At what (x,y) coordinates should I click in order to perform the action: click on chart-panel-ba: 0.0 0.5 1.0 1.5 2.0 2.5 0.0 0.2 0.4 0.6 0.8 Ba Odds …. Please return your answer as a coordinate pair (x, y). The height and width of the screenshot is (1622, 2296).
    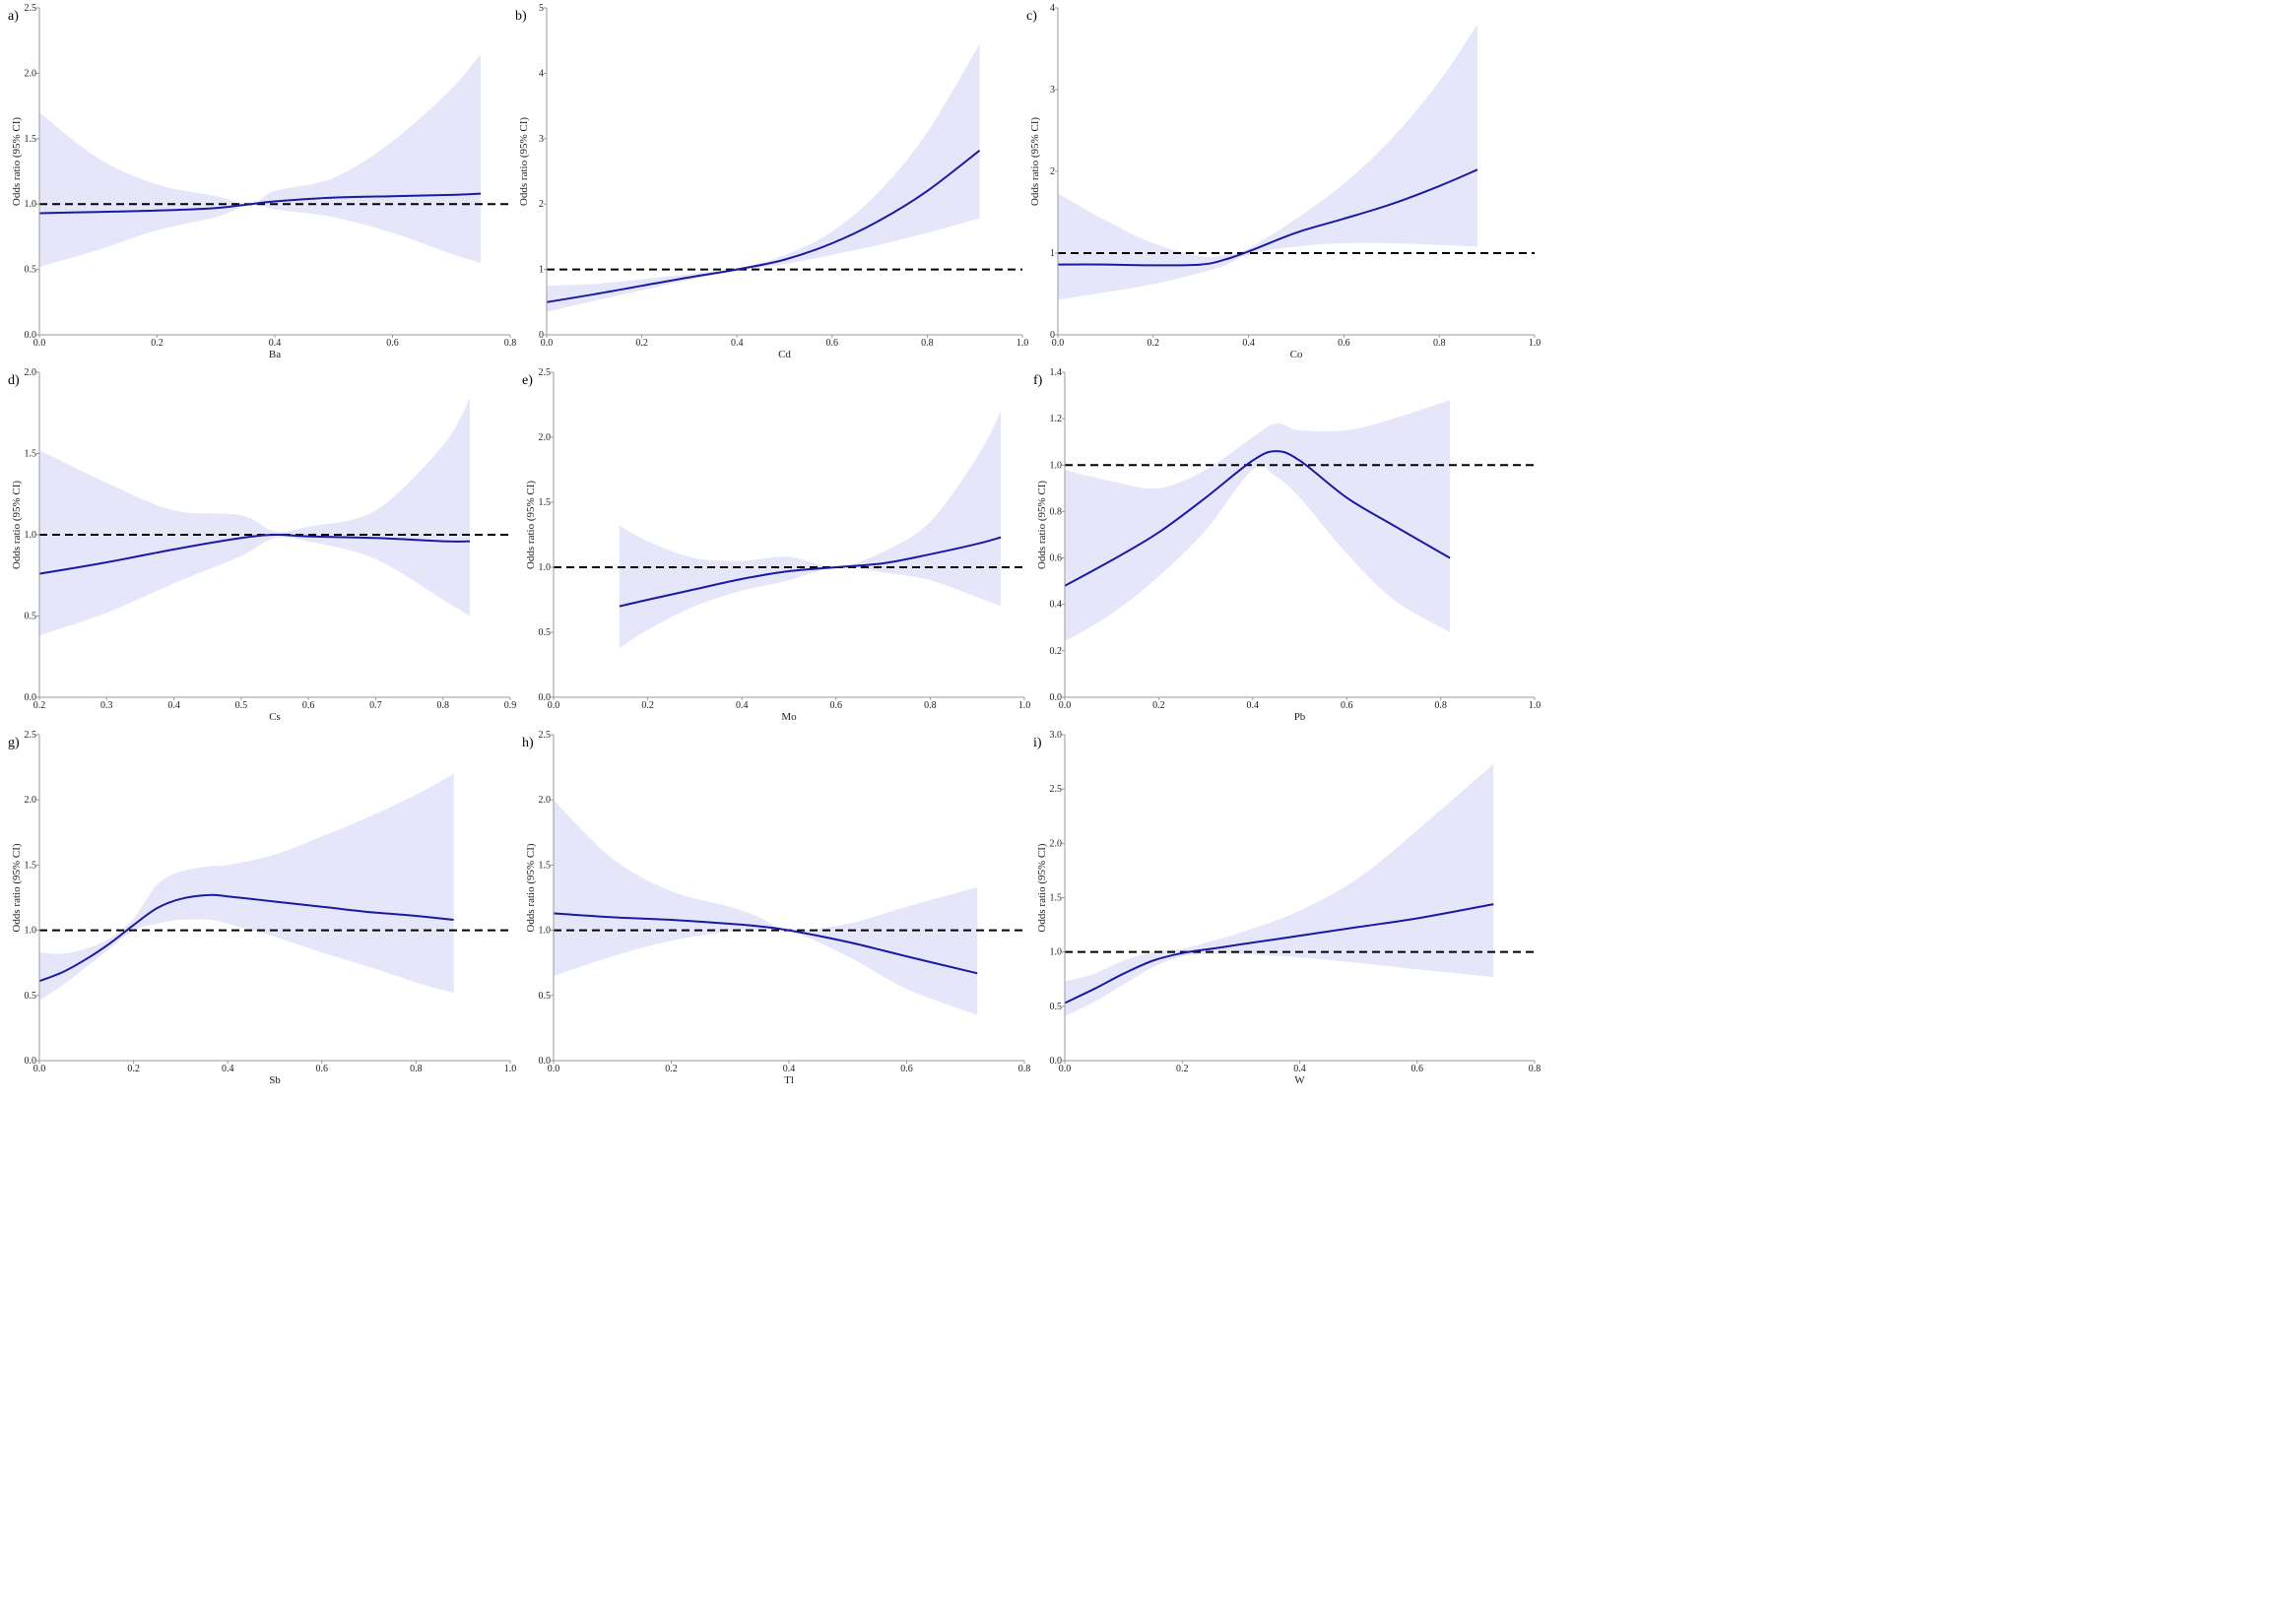
    Looking at the image, I should click on (262, 181).